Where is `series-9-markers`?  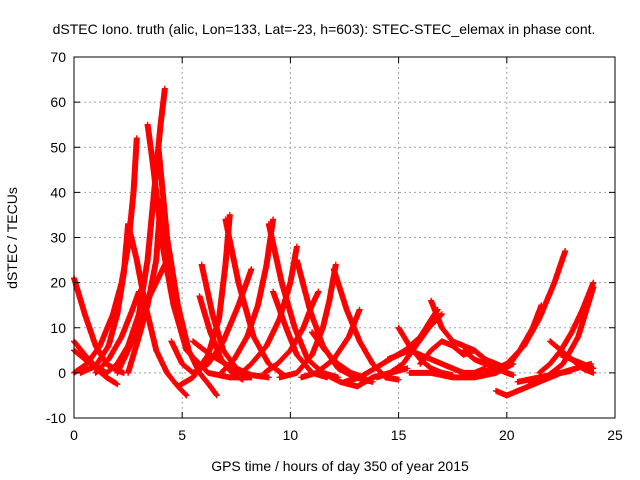
series-9-markers is located at coordinates (187, 271).